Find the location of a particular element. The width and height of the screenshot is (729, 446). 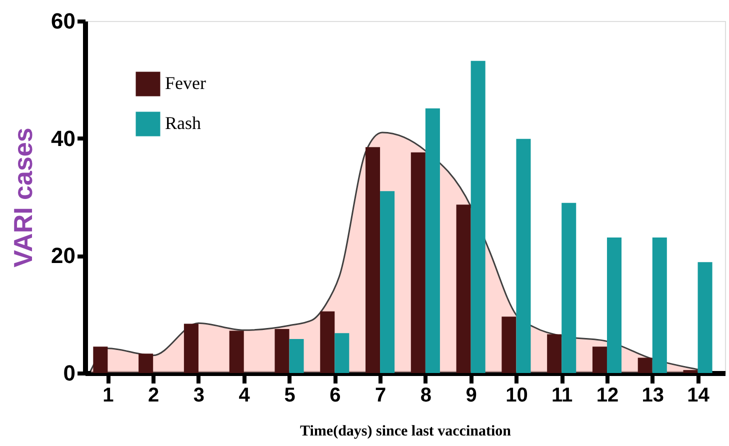

x-tick-label: 5 is located at coordinates (290, 395).